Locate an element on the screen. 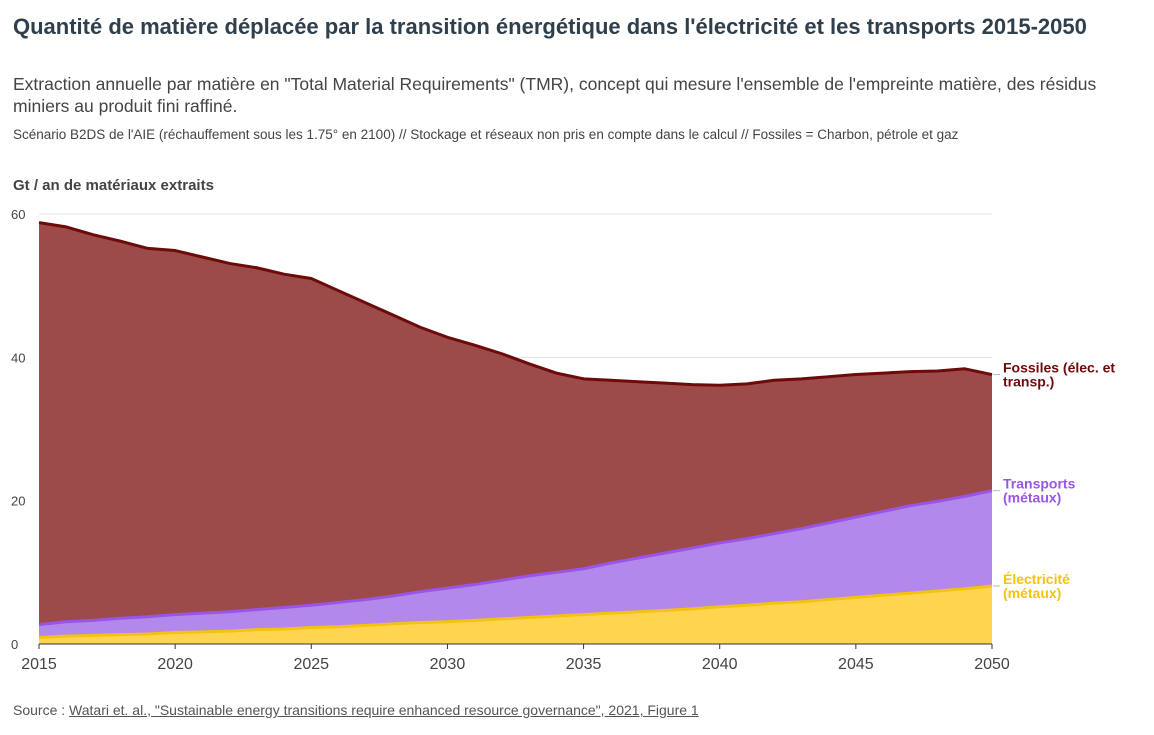  y-tick-label: 40 is located at coordinates (18, 357).